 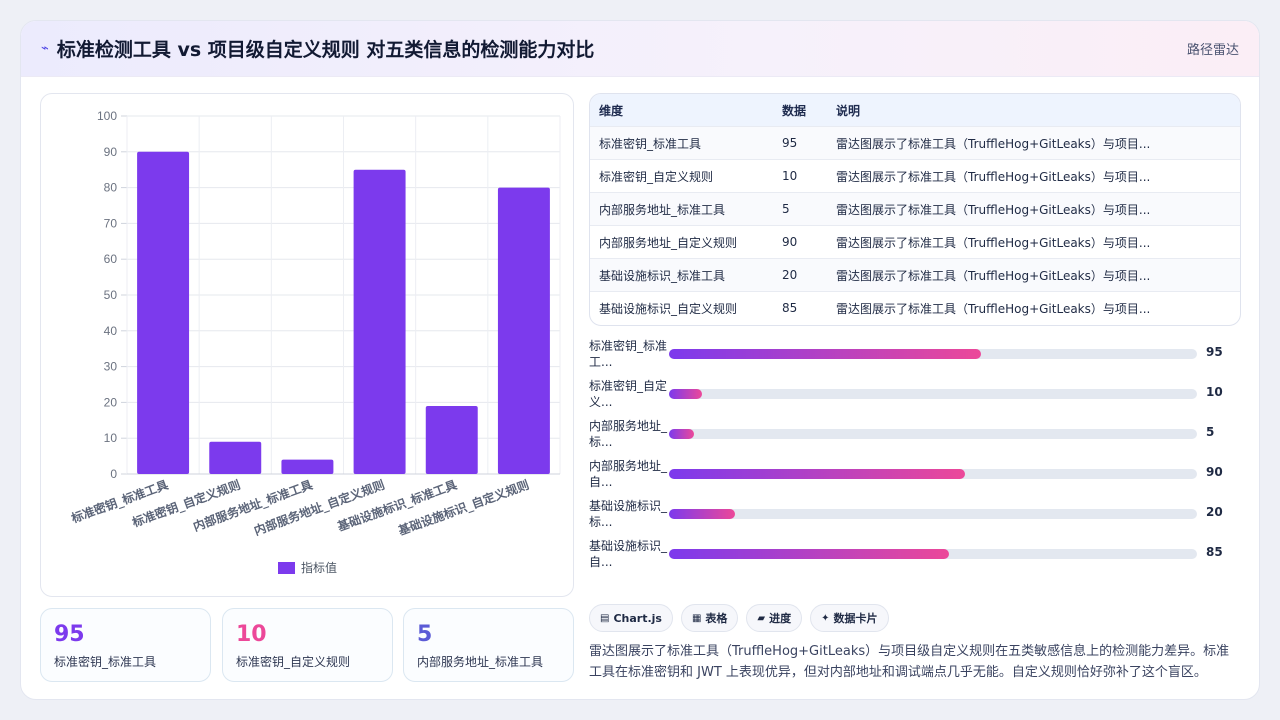 What do you see at coordinates (1214, 472) in the screenshot?
I see `progress-value: 90` at bounding box center [1214, 472].